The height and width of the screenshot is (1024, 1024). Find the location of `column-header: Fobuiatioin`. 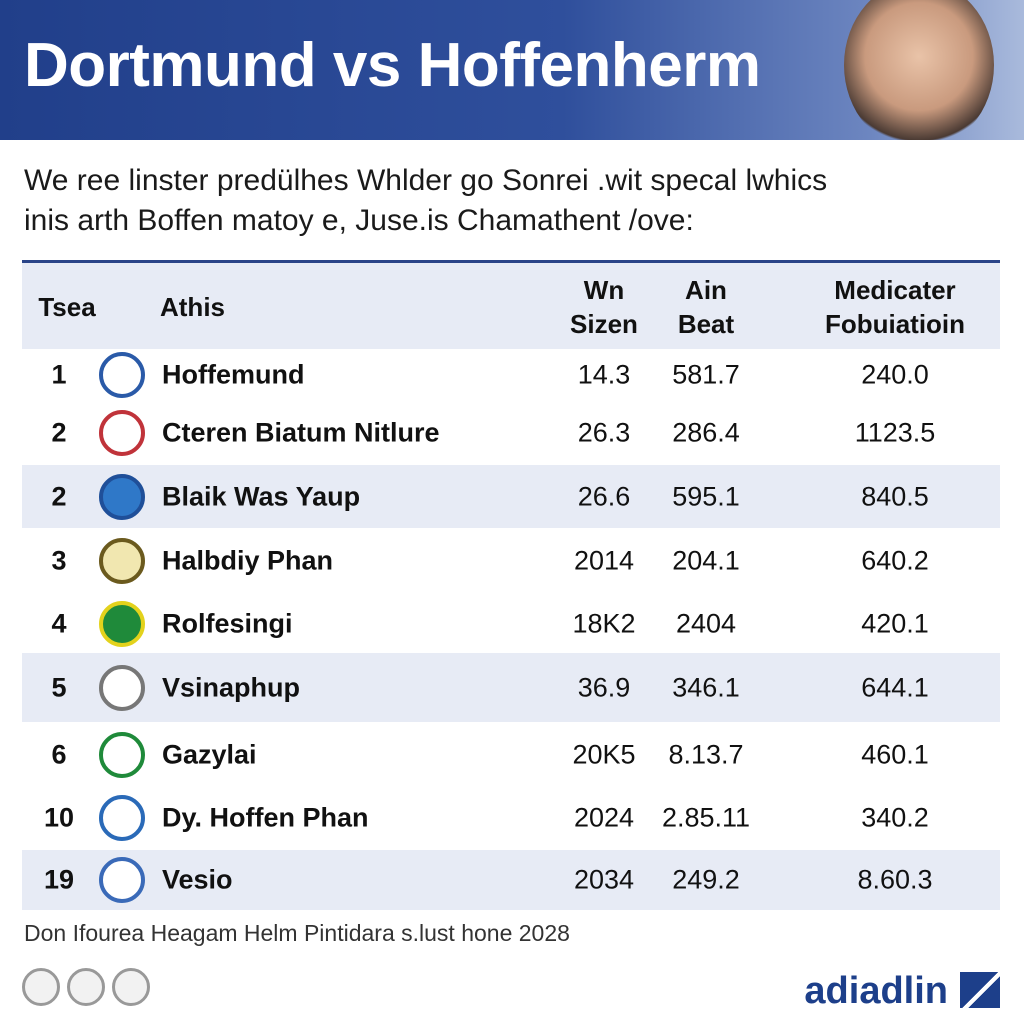

column-header: Fobuiatioin is located at coordinates (895, 324).